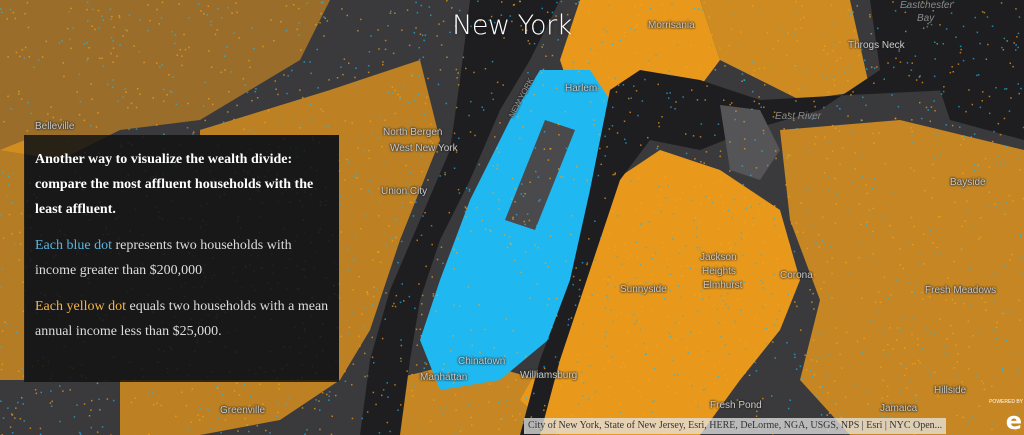  I want to click on esri-logo: e, so click(1013, 421).